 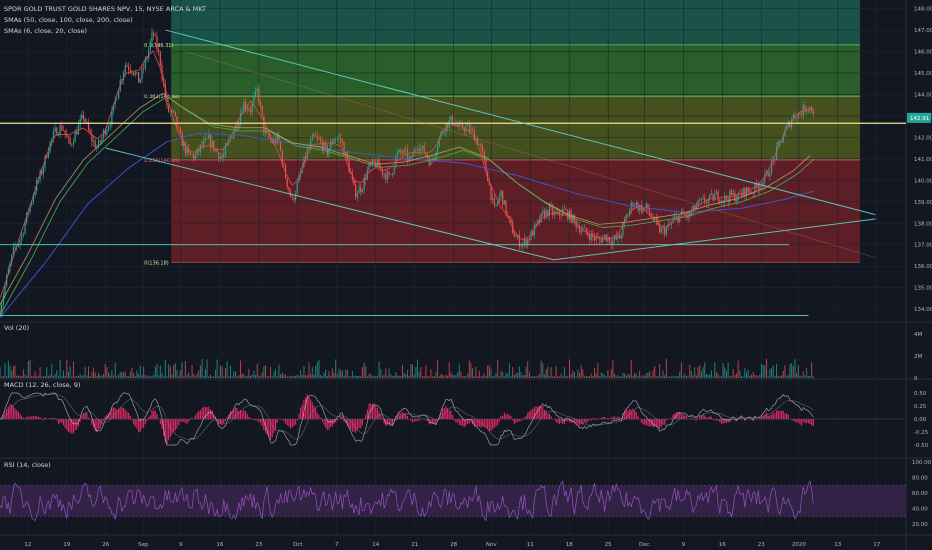 I want to click on price-axis-tick: 136.00, so click(x=923, y=267).